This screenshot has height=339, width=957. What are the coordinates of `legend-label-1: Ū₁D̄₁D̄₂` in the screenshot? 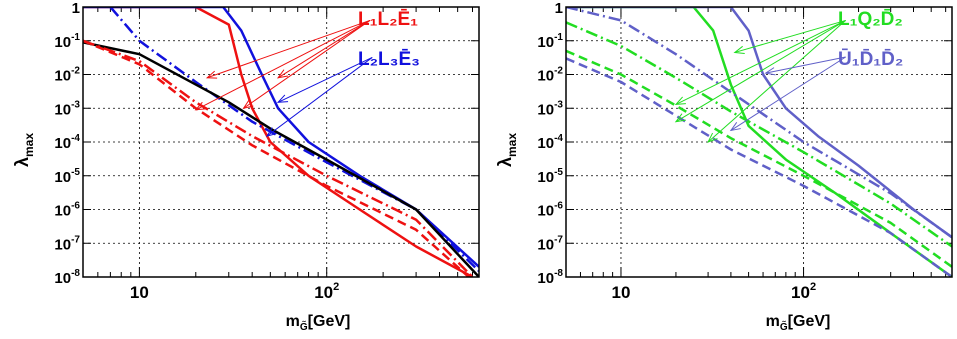 It's located at (870, 59).